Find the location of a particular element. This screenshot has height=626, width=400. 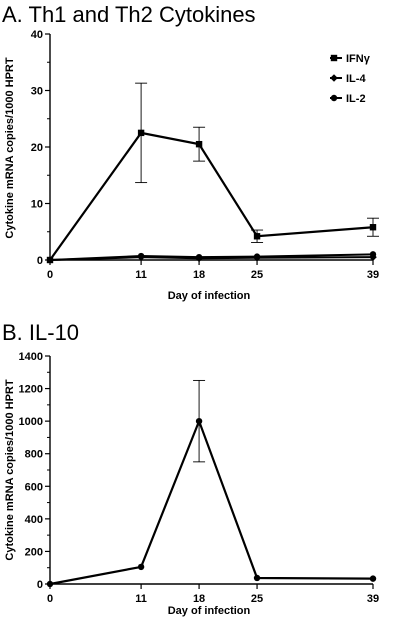

legend-item: IFNγ is located at coordinates (350, 59).